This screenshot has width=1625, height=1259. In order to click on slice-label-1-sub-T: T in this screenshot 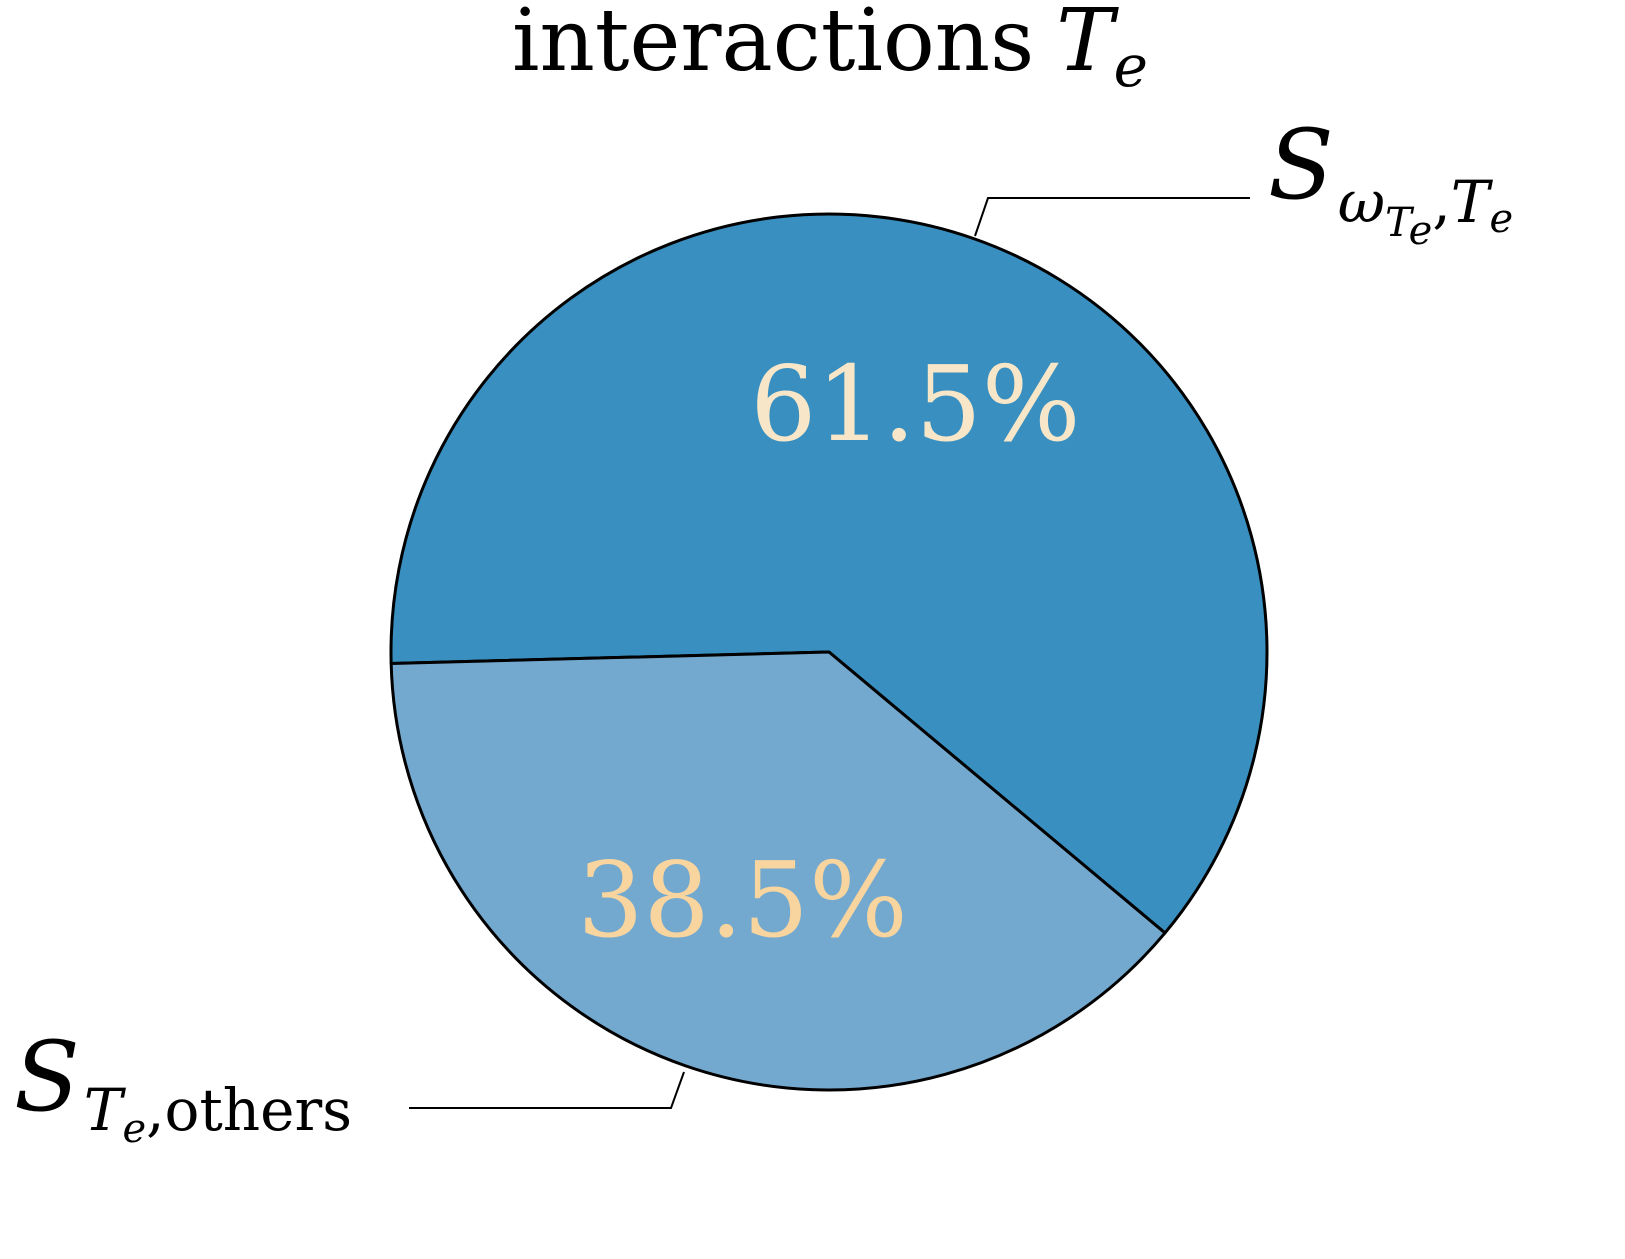, I will do `click(105, 1110)`.